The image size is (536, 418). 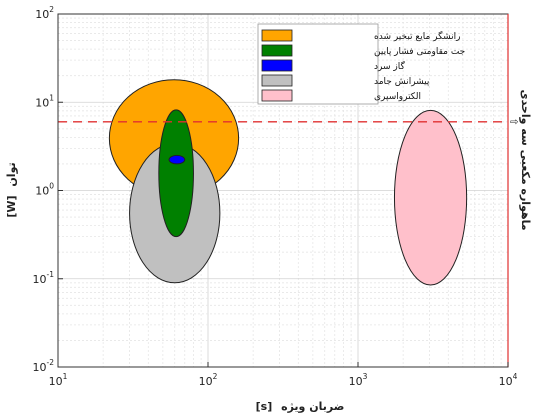 What do you see at coordinates (44, 278) in the screenshot?
I see `y-tick-label-1: 10⁻¹` at bounding box center [44, 278].